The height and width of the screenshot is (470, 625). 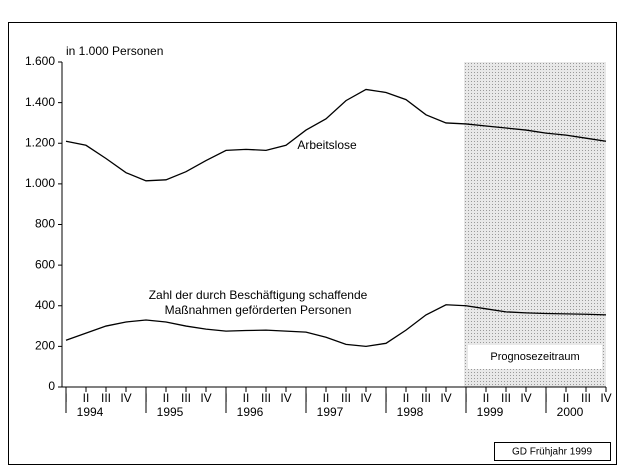 What do you see at coordinates (51, 386) in the screenshot?
I see `y-tick-label: 0` at bounding box center [51, 386].